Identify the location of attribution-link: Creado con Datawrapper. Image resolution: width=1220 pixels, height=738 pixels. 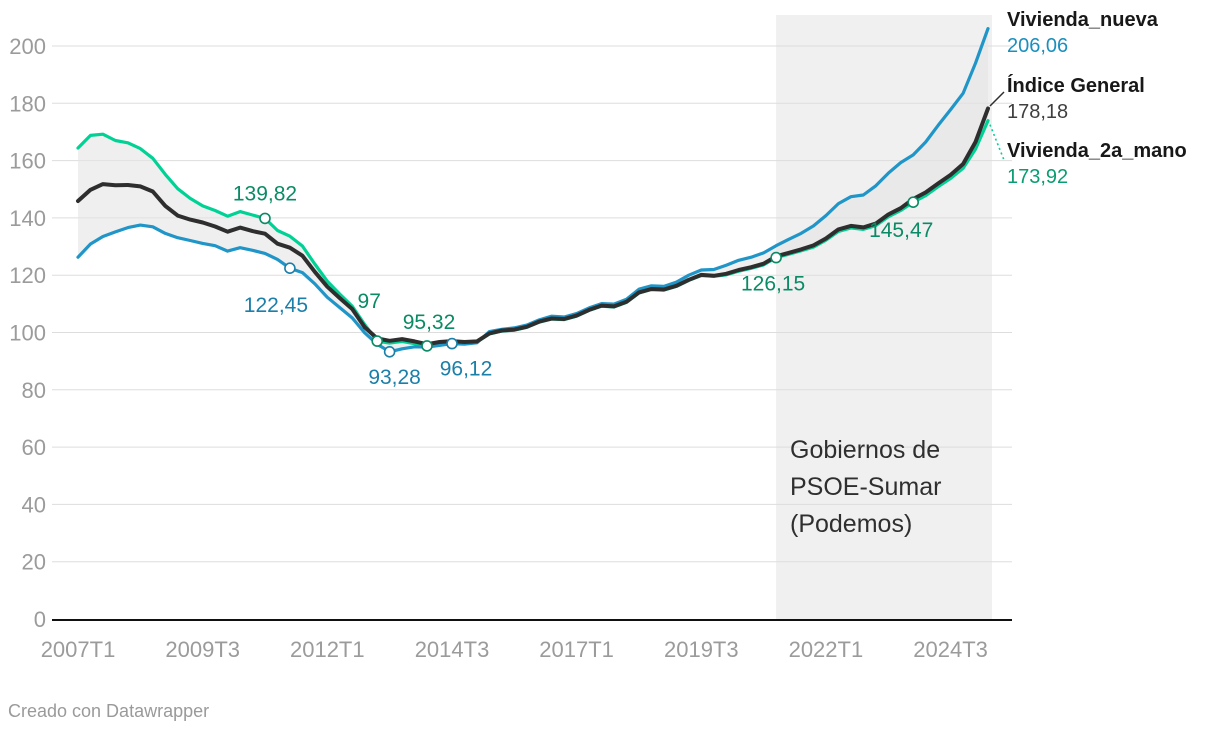
(109, 711).